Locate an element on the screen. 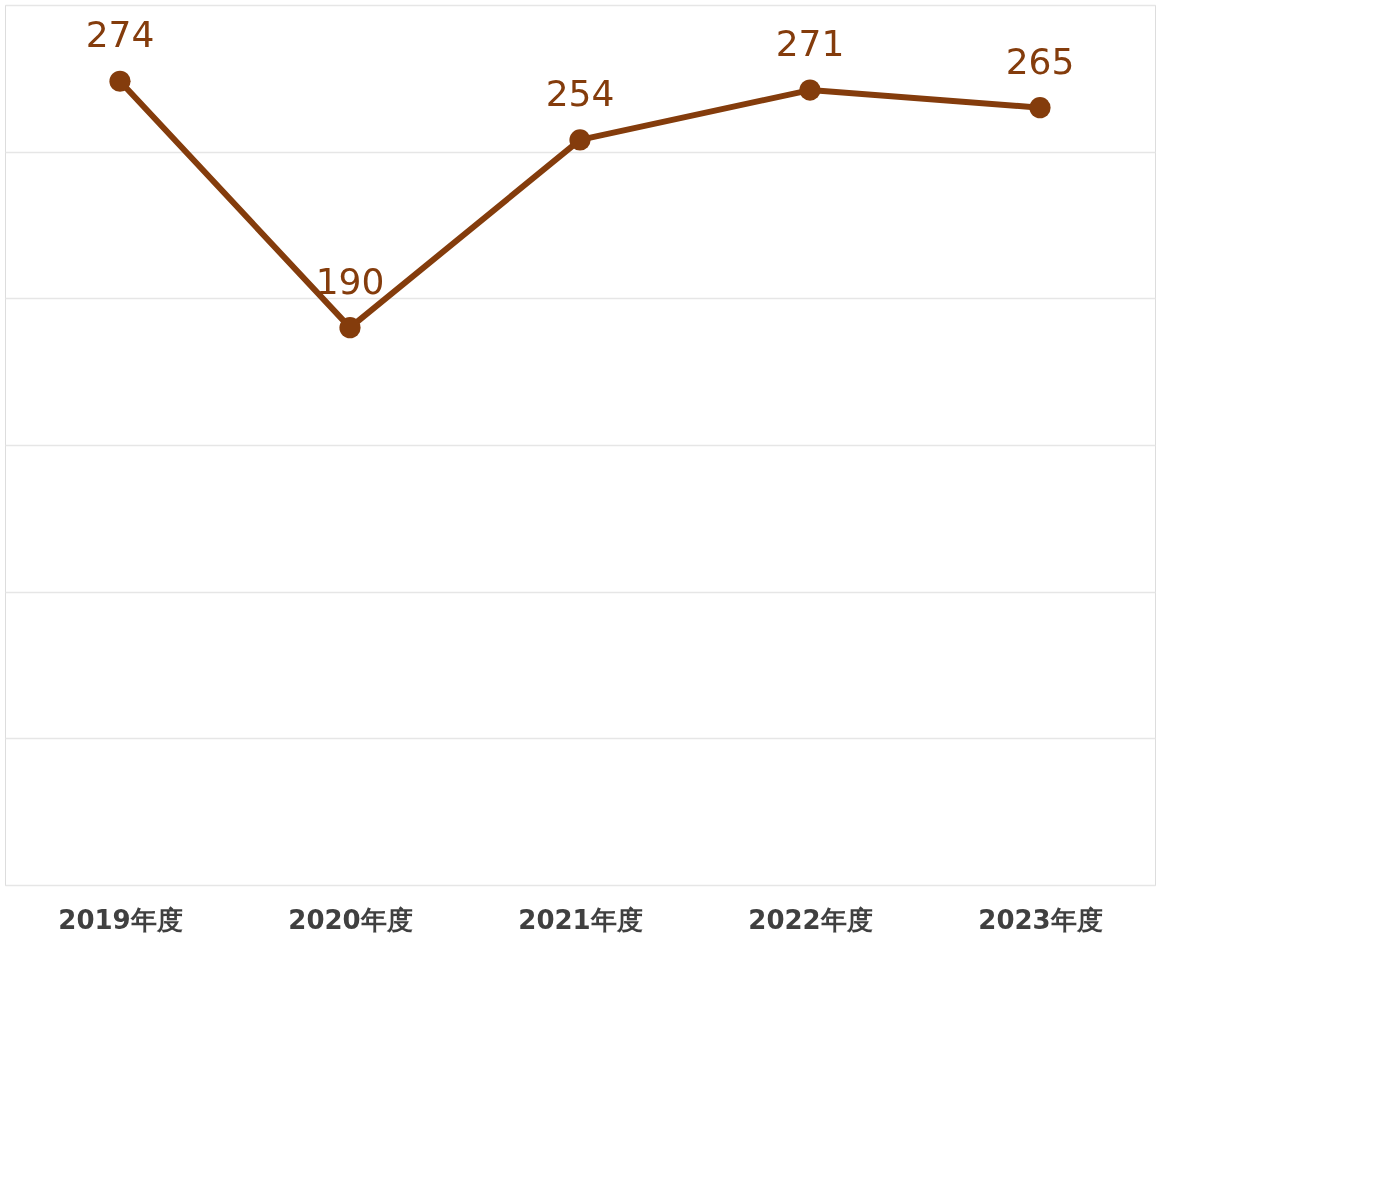 This screenshot has height=1200, width=1400. x-tick-label: 2021年度 is located at coordinates (580, 919).